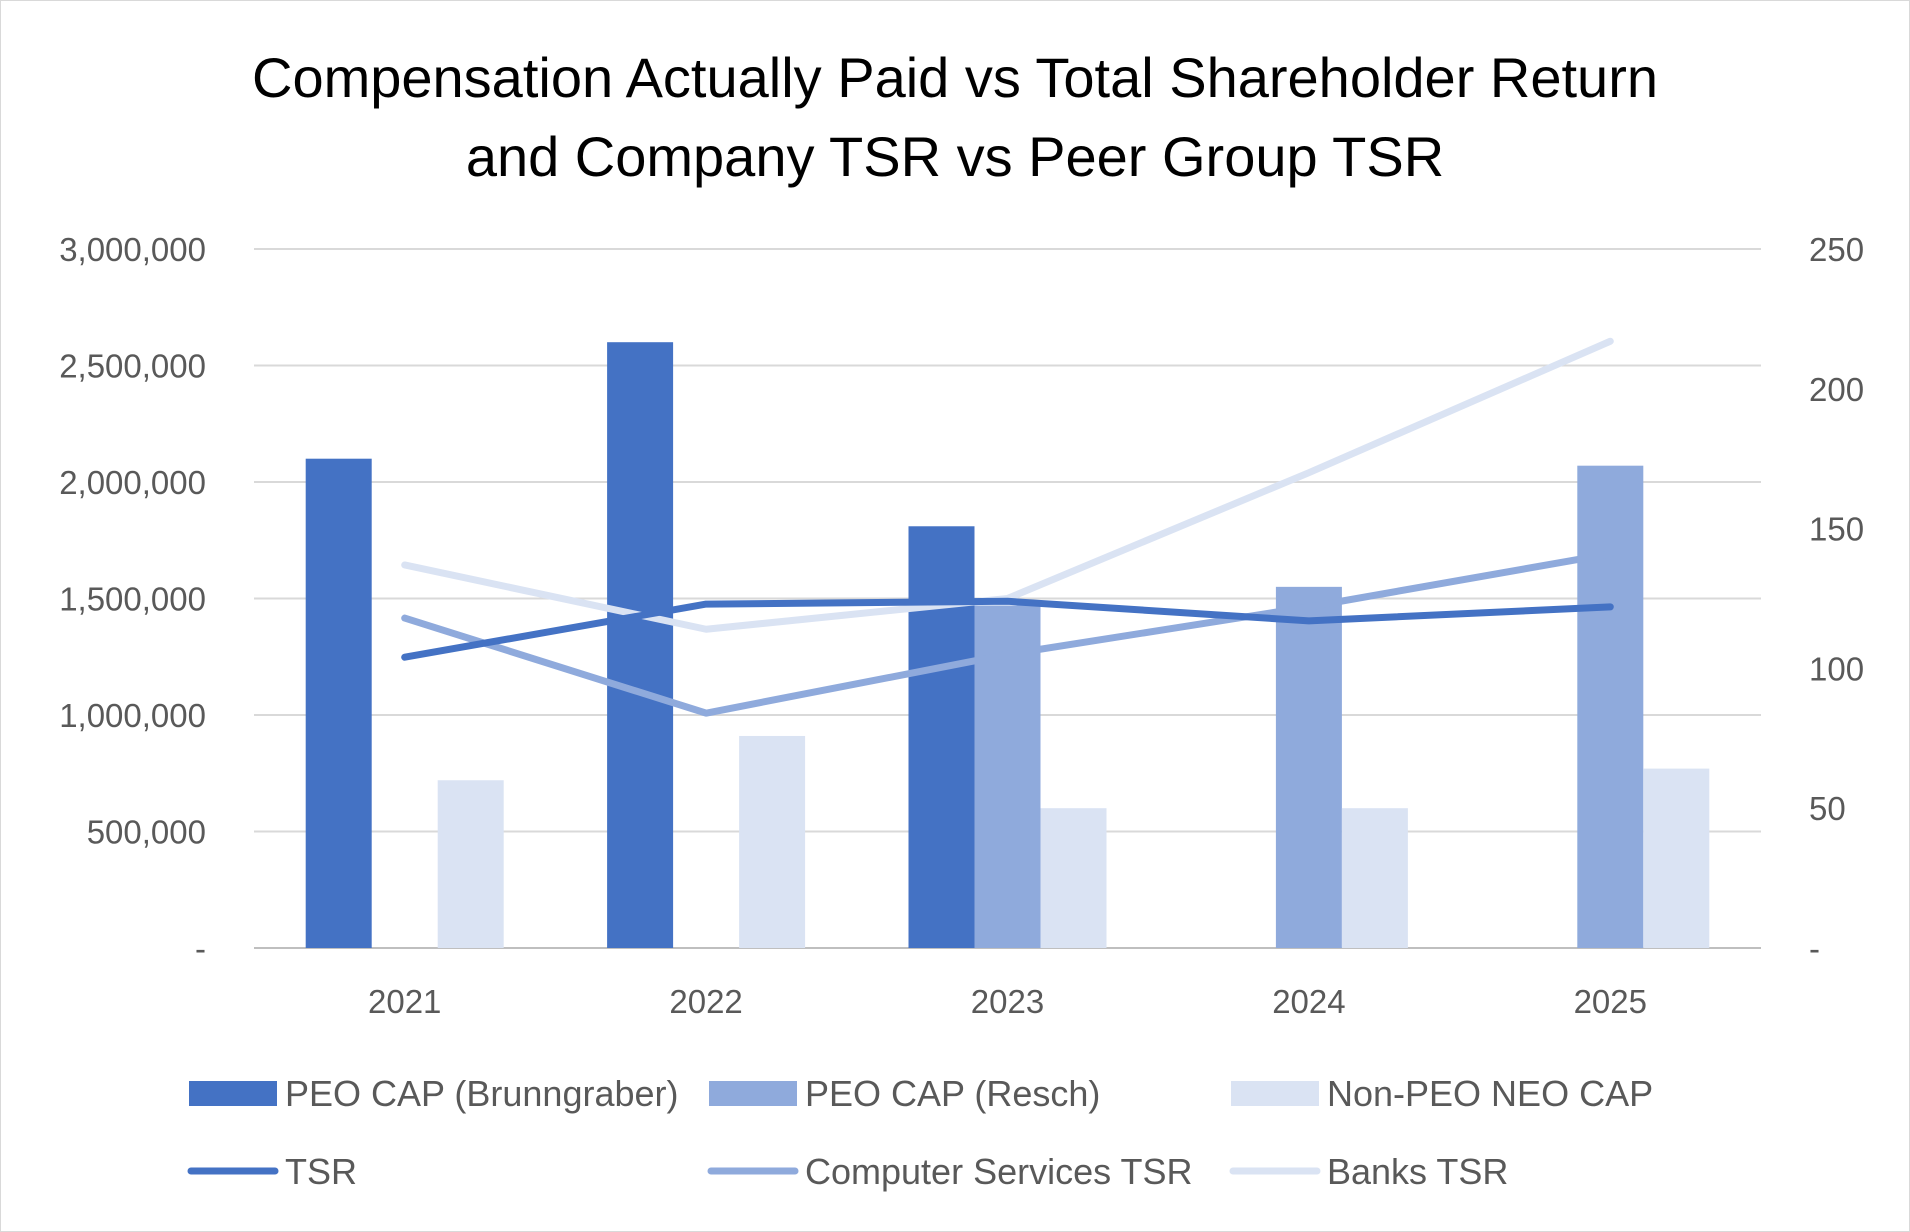 The width and height of the screenshot is (1910, 1232). Describe the element at coordinates (1374, 878) in the screenshot. I see `bar-non-peo-neo-cap-2024` at that location.